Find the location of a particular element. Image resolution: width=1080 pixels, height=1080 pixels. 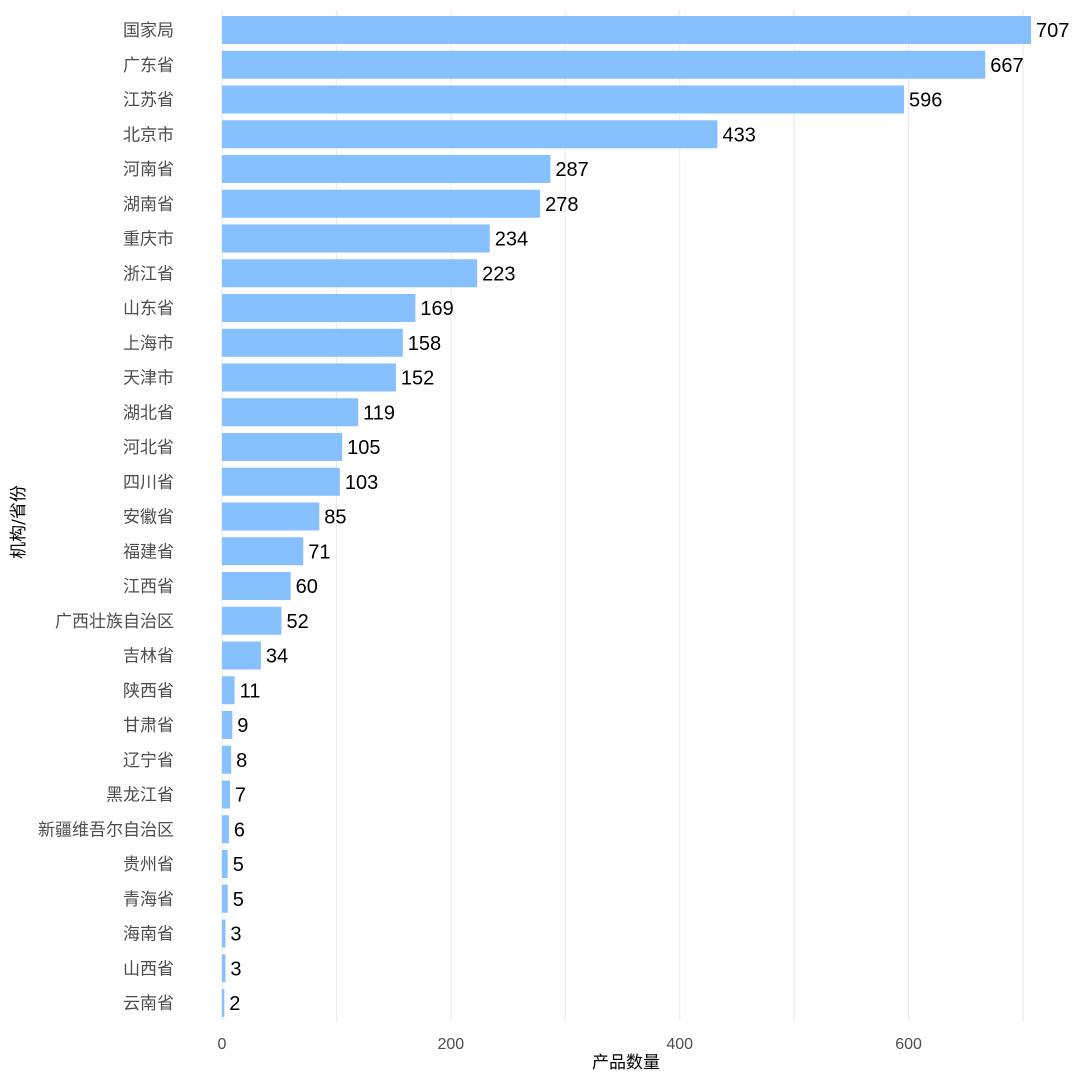

category-label-26: 海南省 is located at coordinates (148, 935).